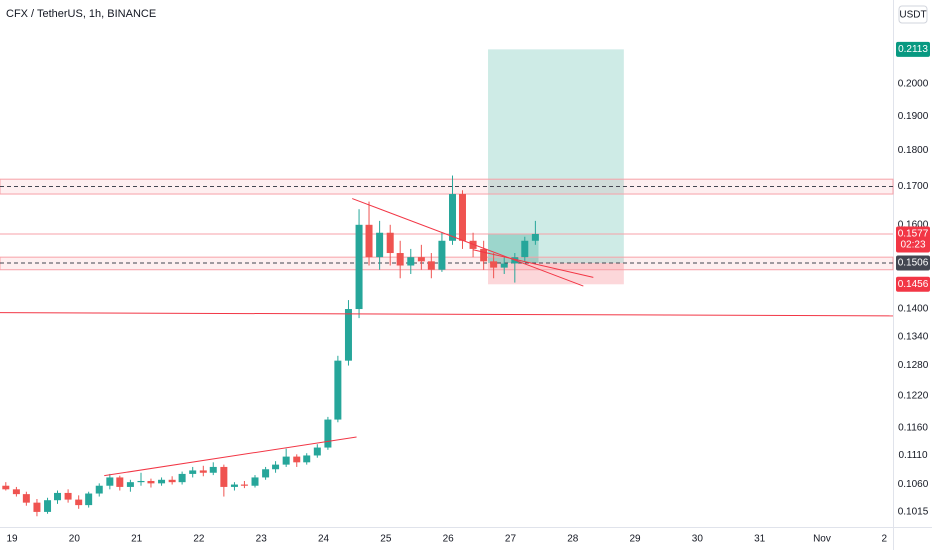  I want to click on x-tick-label: 24, so click(324, 539).